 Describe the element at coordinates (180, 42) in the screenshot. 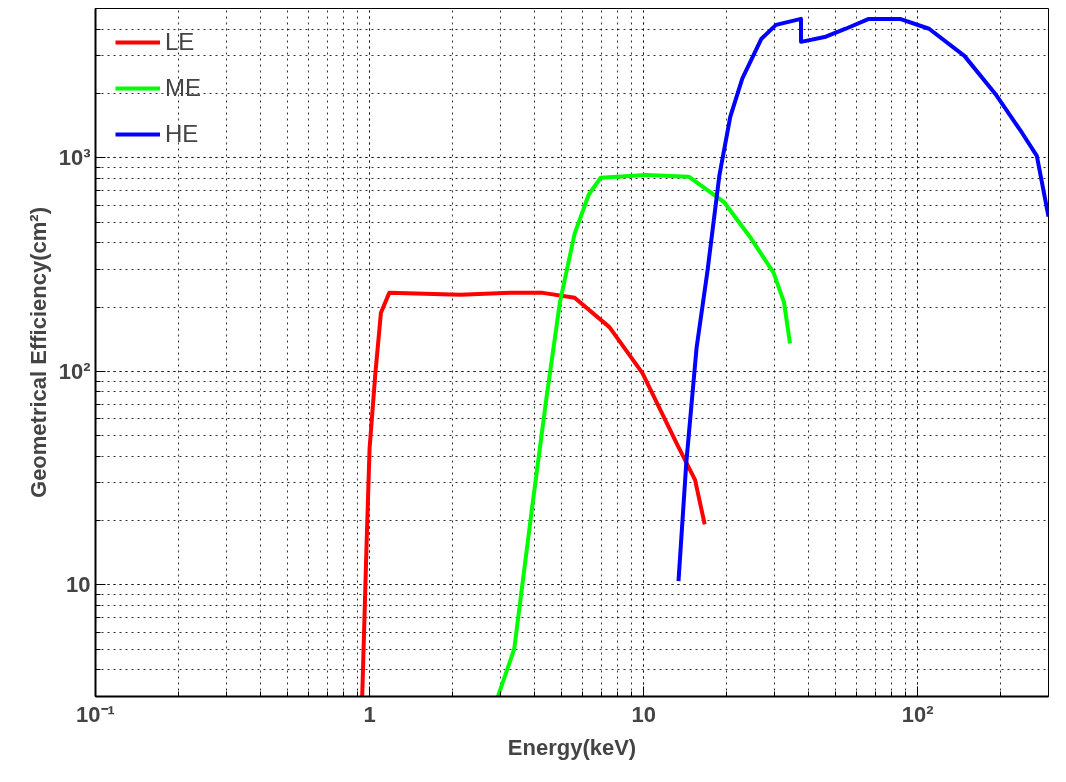

I see `legend-label: LE` at that location.